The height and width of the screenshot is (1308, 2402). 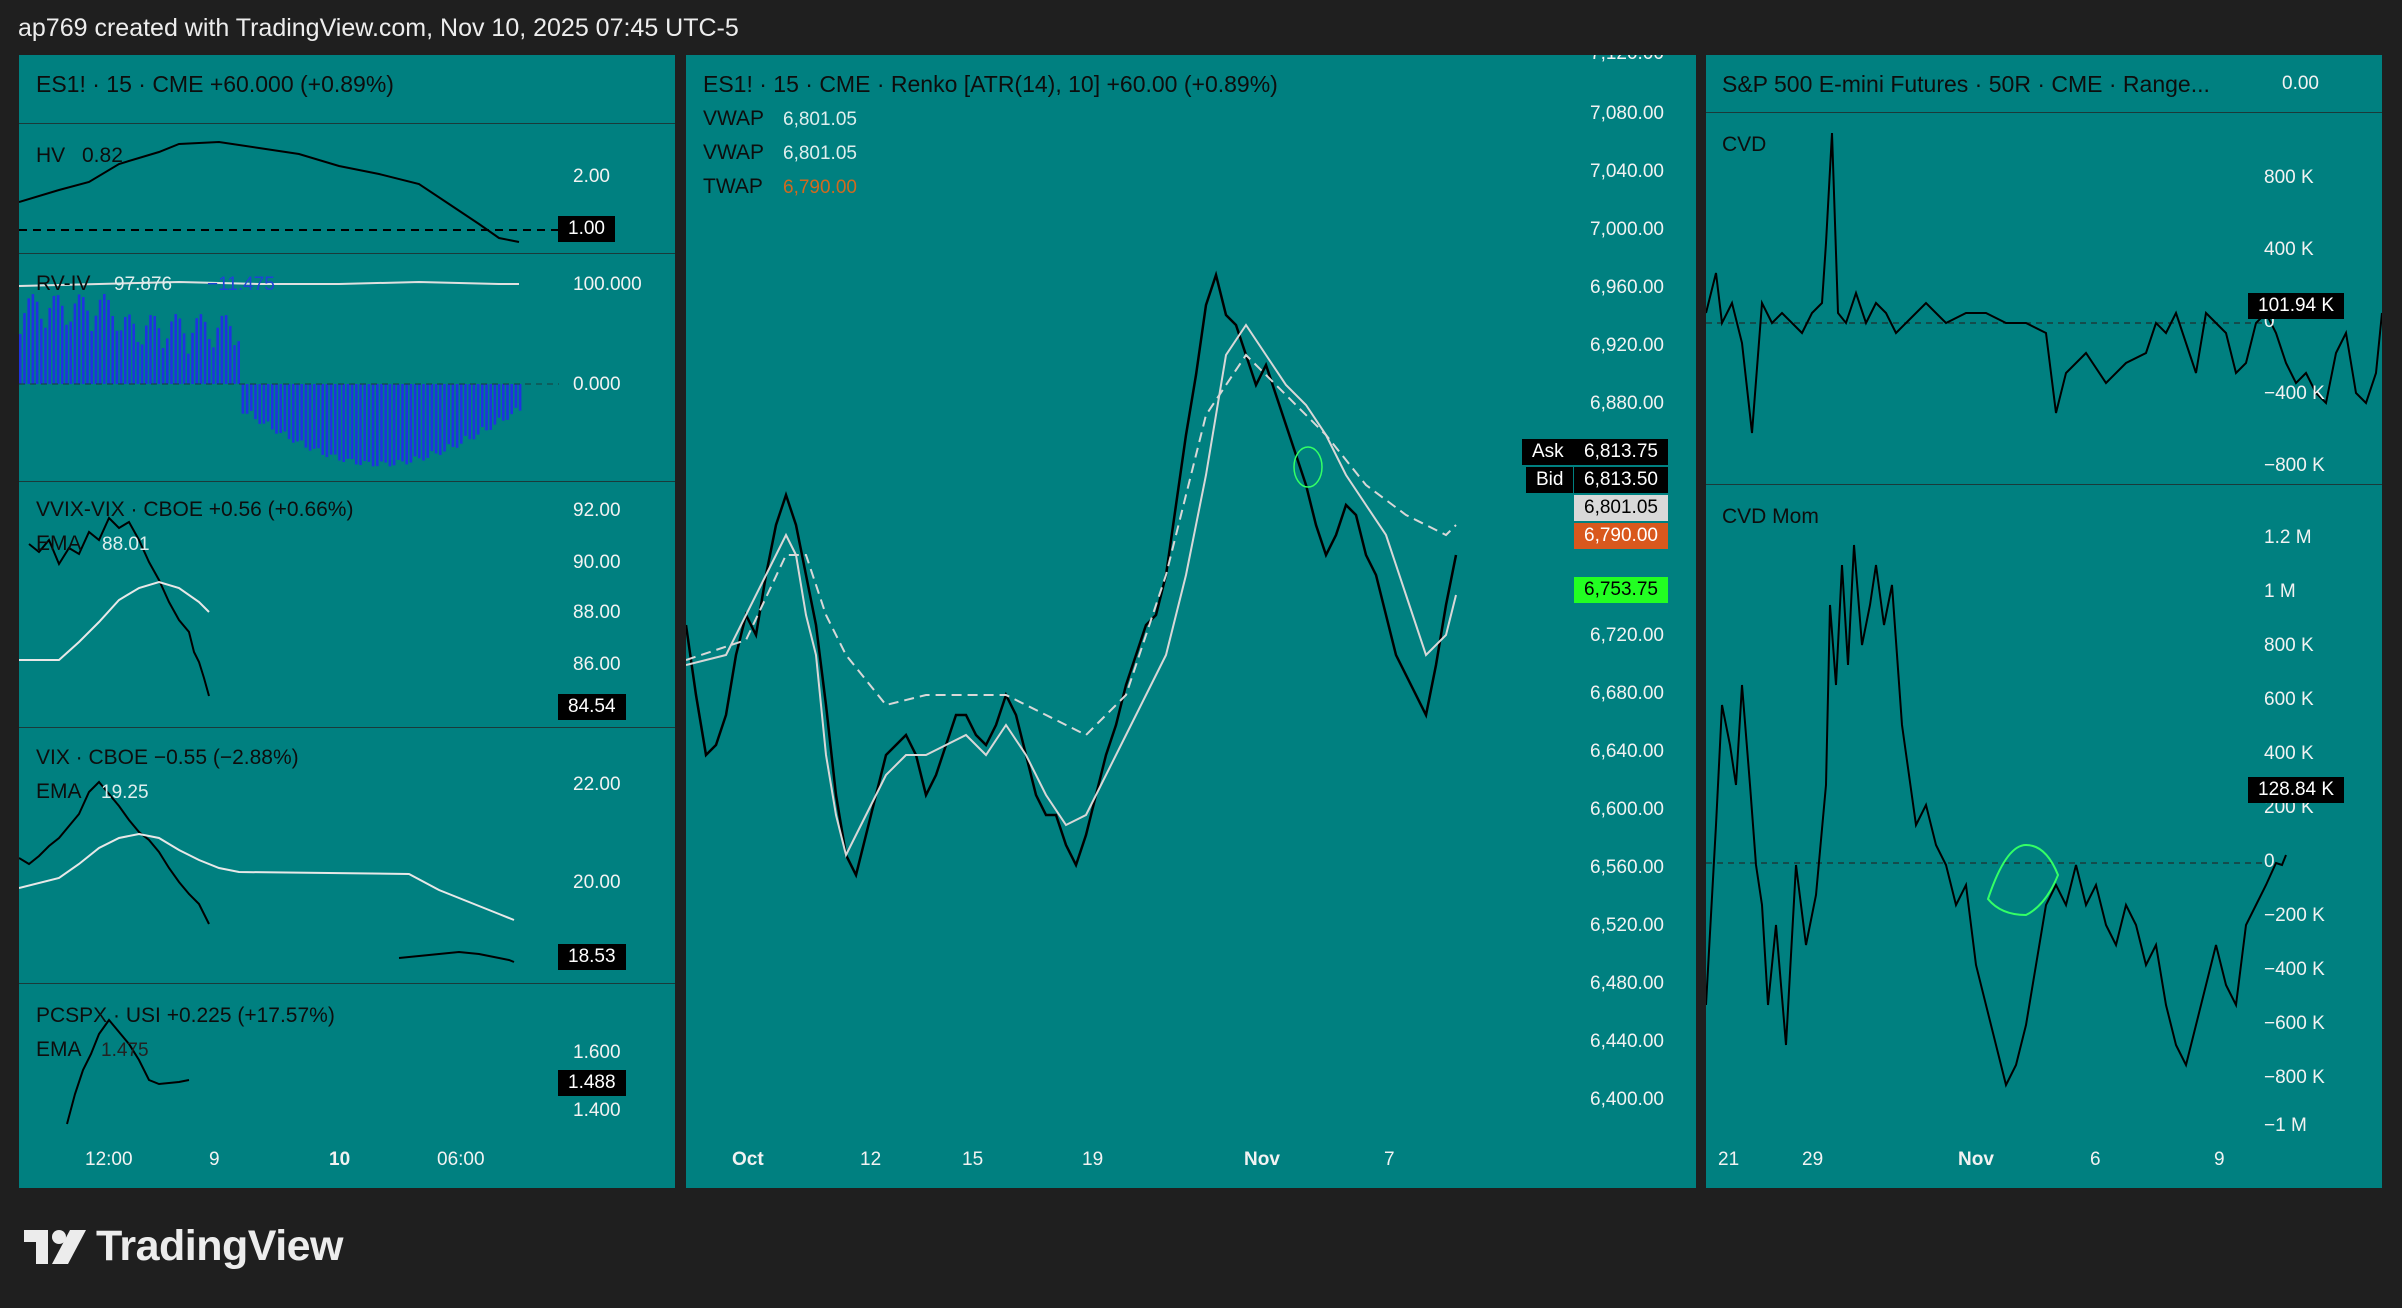 What do you see at coordinates (1729, 1159) in the screenshot?
I see `right-x-21: 21` at bounding box center [1729, 1159].